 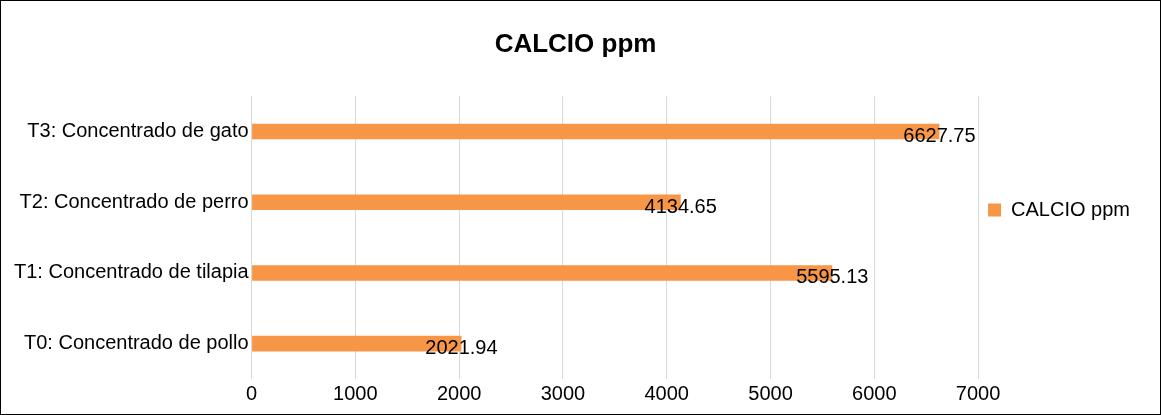 I want to click on y-tick-label: T1: Concentrado de tilapia, so click(x=132, y=271).